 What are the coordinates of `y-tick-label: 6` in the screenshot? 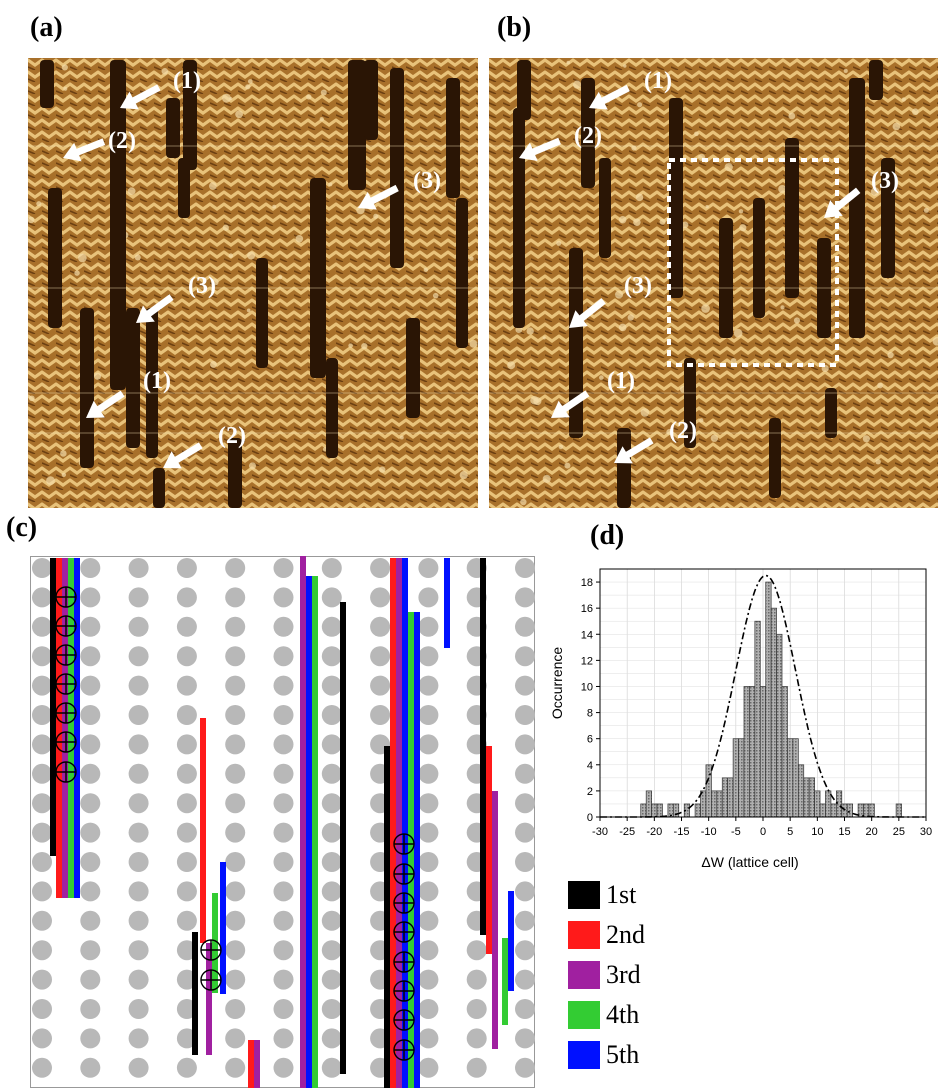 It's located at (590, 740).